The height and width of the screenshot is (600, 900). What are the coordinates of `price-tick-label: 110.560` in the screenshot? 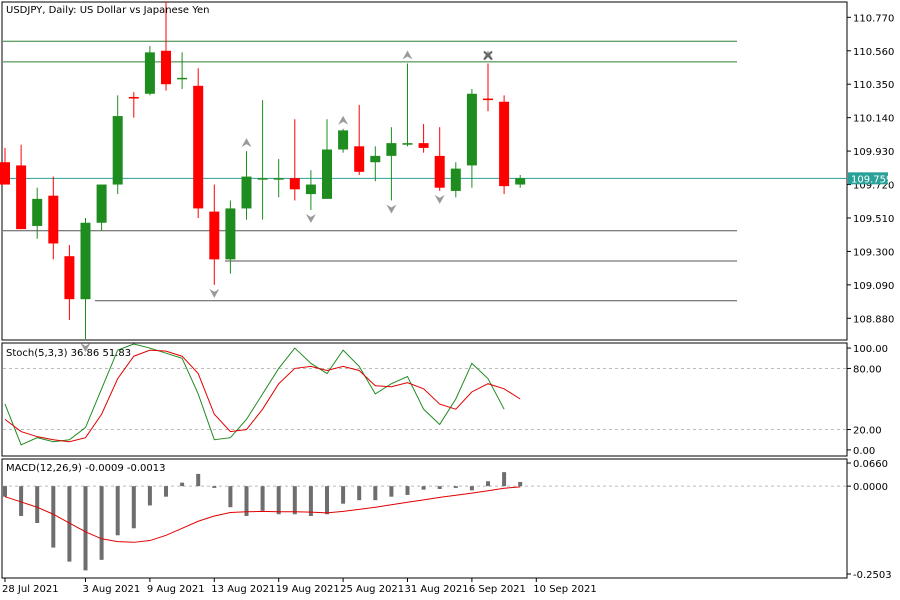 It's located at (873, 52).